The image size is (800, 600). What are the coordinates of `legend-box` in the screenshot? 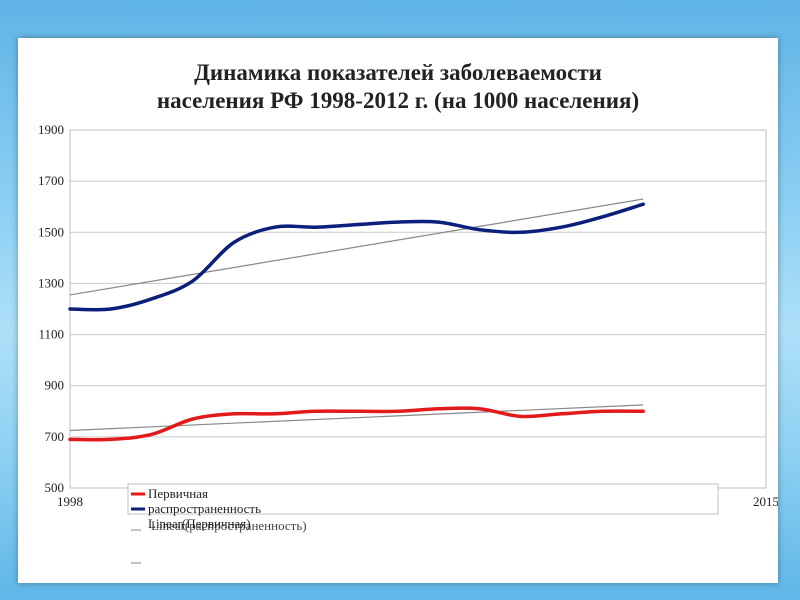 It's located at (423, 499).